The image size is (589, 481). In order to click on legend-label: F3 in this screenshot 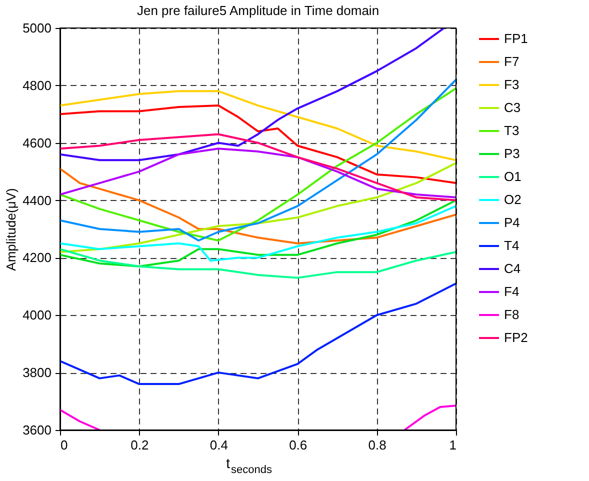, I will do `click(512, 84)`.